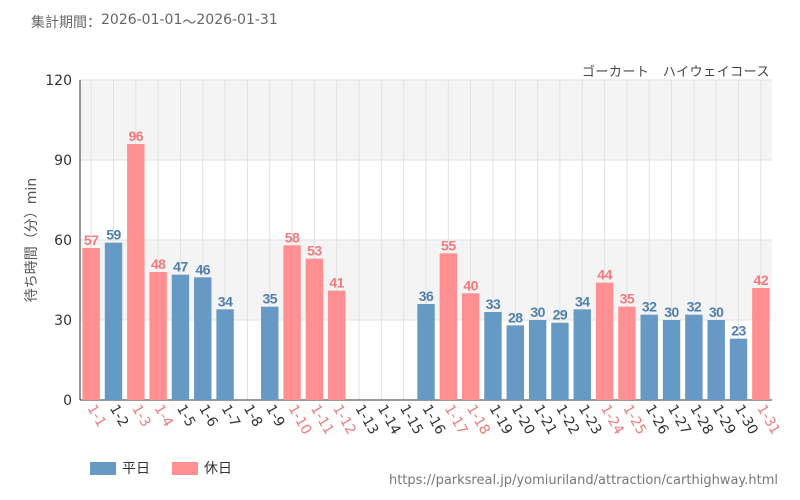 Image resolution: width=800 pixels, height=500 pixels. What do you see at coordinates (63, 161) in the screenshot?
I see `y-tick-label: 90` at bounding box center [63, 161].